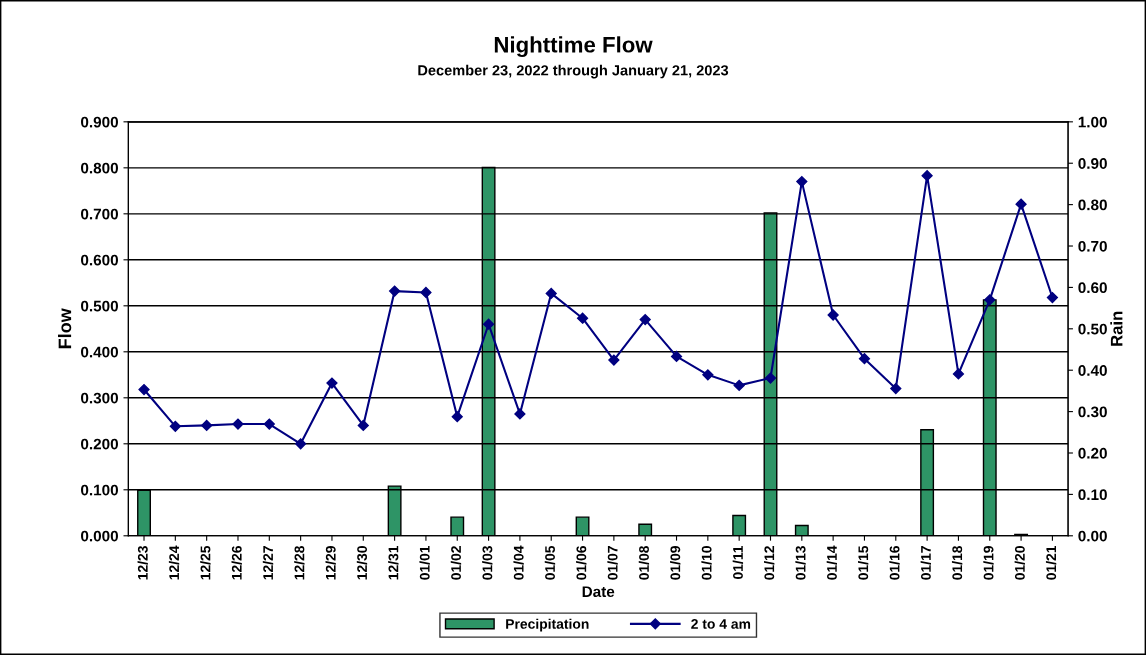 The height and width of the screenshot is (655, 1146). What do you see at coordinates (1092, 329) in the screenshot?
I see `y2-tick-label: 0.50` at bounding box center [1092, 329].